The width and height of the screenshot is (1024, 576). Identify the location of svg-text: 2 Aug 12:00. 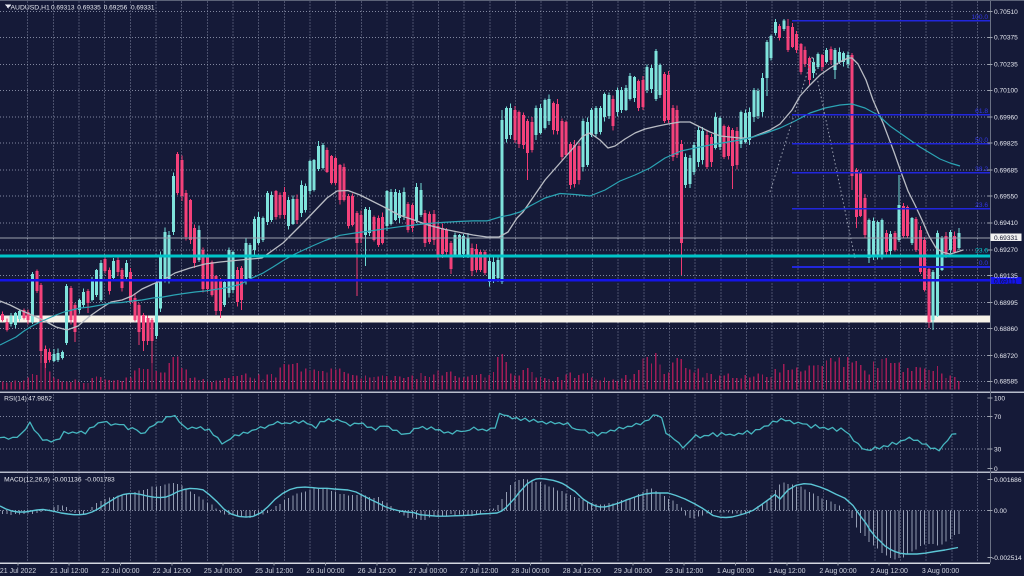
(889, 571).